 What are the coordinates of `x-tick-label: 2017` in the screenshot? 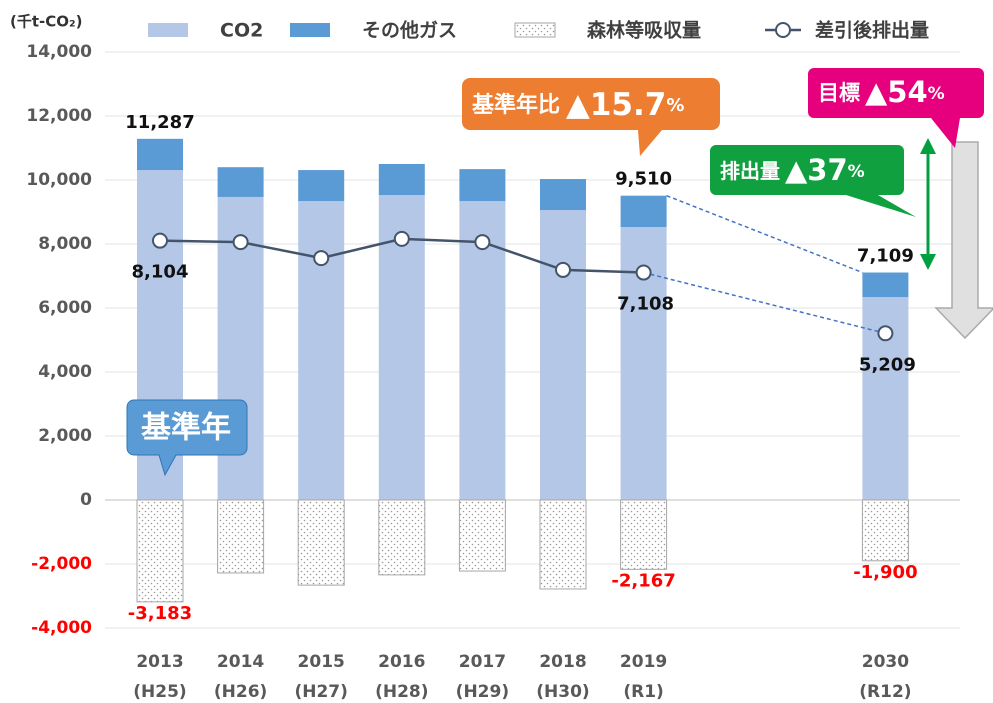 It's located at (482, 662).